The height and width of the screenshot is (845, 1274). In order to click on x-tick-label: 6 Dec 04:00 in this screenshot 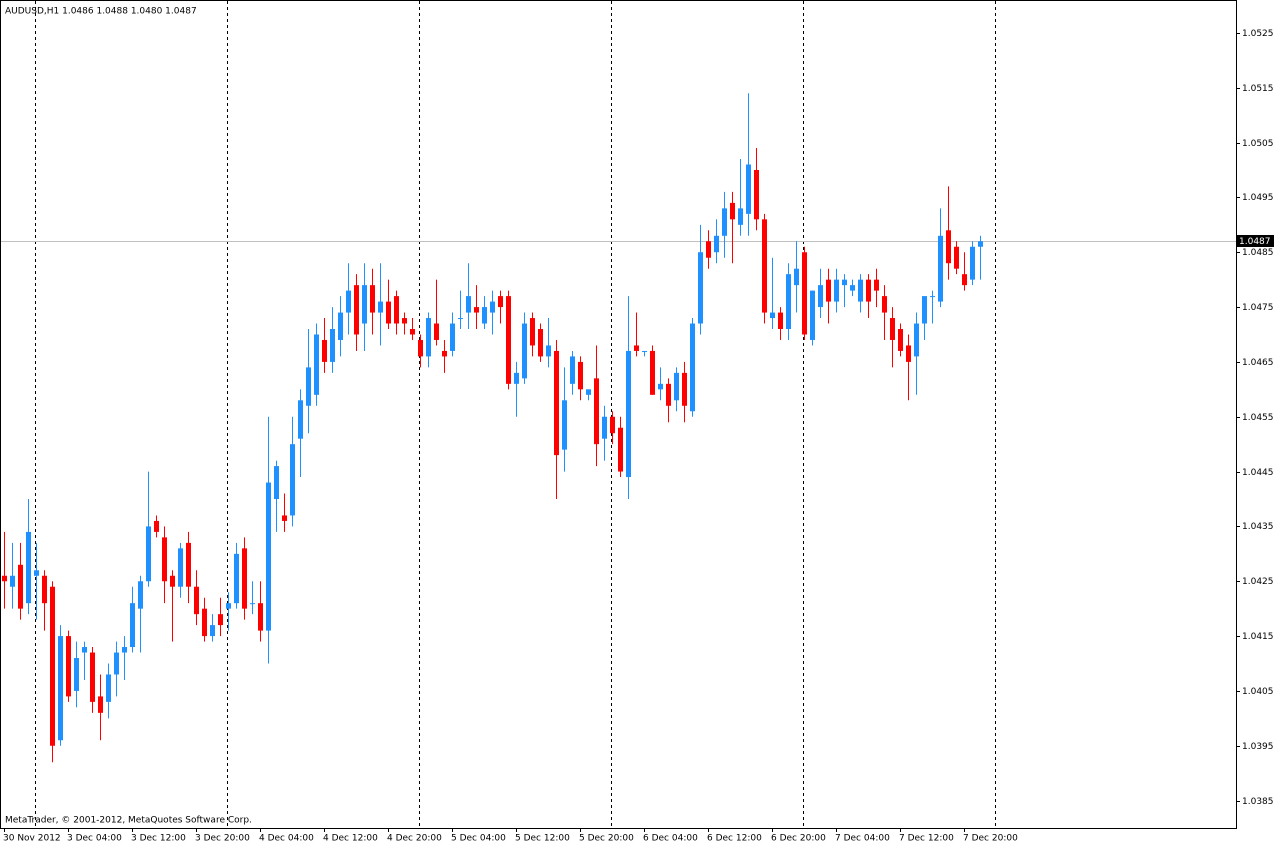, I will do `click(670, 839)`.